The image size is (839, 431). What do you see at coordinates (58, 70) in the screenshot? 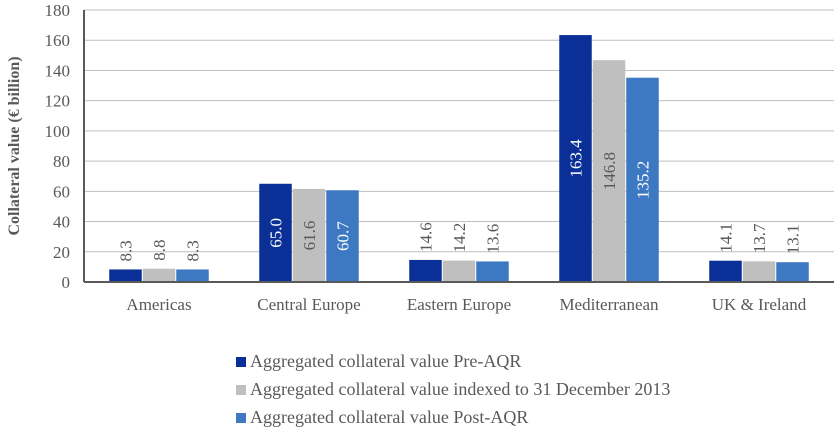
I see `y-tick-label: 140` at bounding box center [58, 70].